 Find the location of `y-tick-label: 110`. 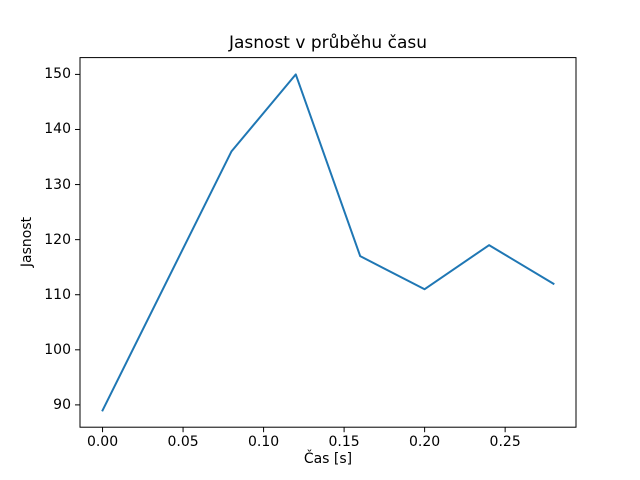

y-tick-label: 110 is located at coordinates (57, 294).